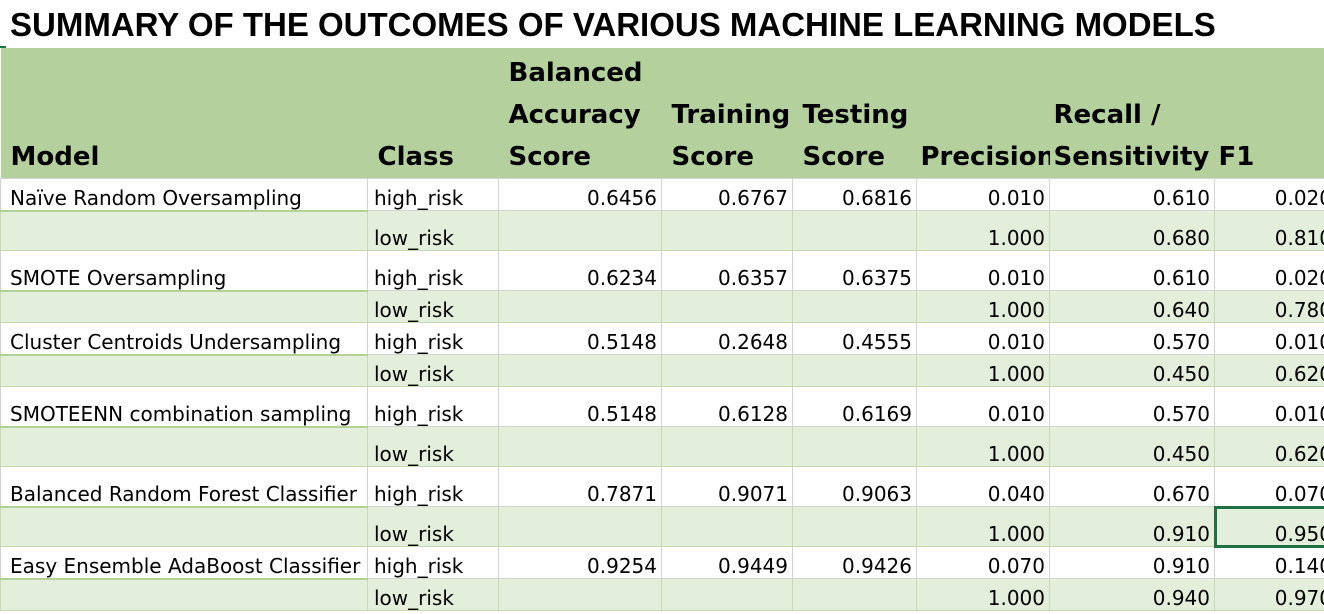 This screenshot has width=1324, height=614. What do you see at coordinates (1132, 230) in the screenshot?
I see `cell-recall: 0.680` at bounding box center [1132, 230].